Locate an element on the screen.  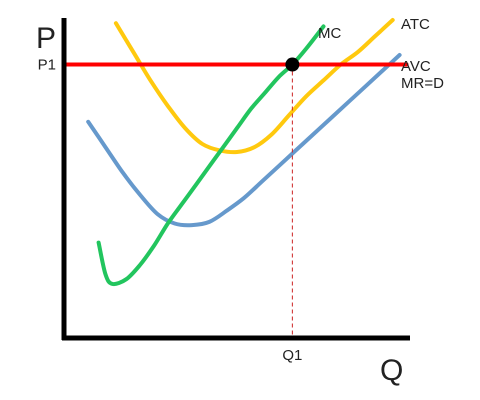
y-axis-title: P is located at coordinates (46, 38).